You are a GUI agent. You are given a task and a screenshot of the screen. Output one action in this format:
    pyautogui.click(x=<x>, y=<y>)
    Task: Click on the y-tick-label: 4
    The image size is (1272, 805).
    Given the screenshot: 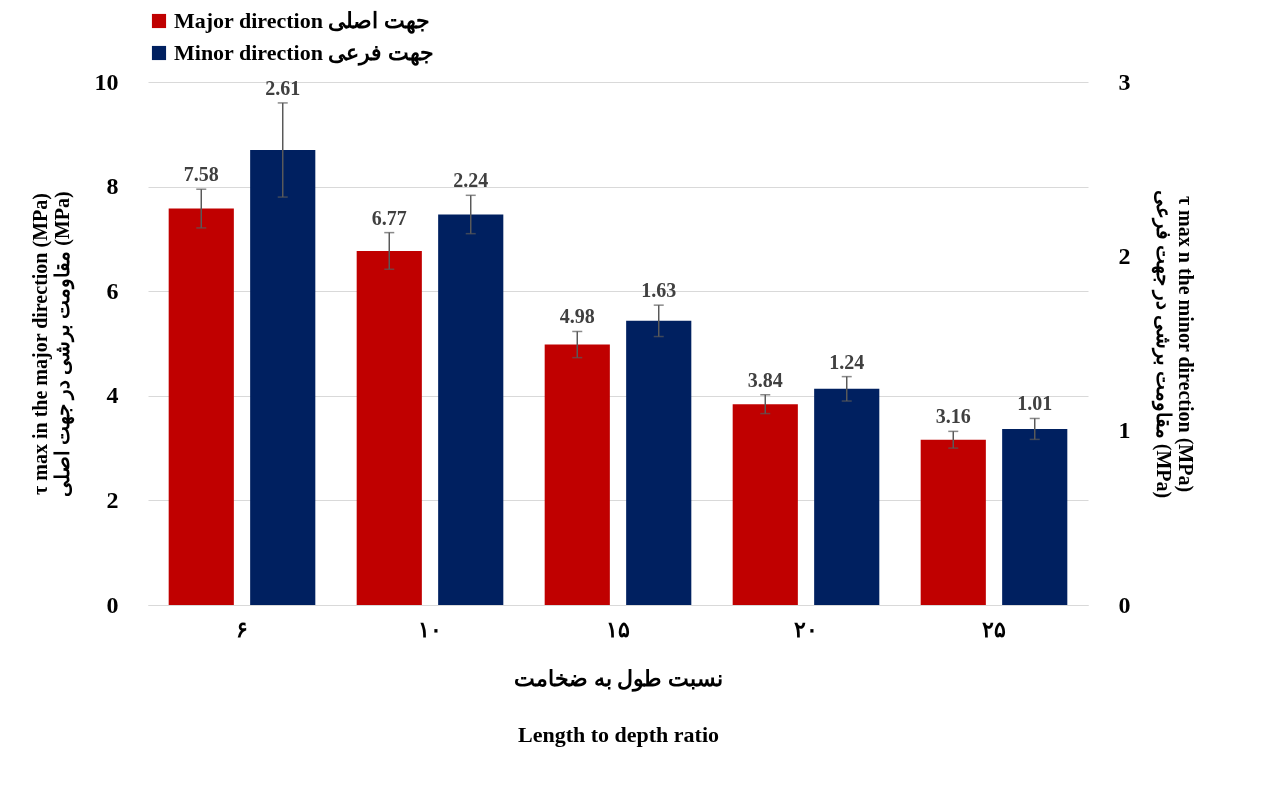 What is the action you would take?
    pyautogui.click(x=112, y=395)
    